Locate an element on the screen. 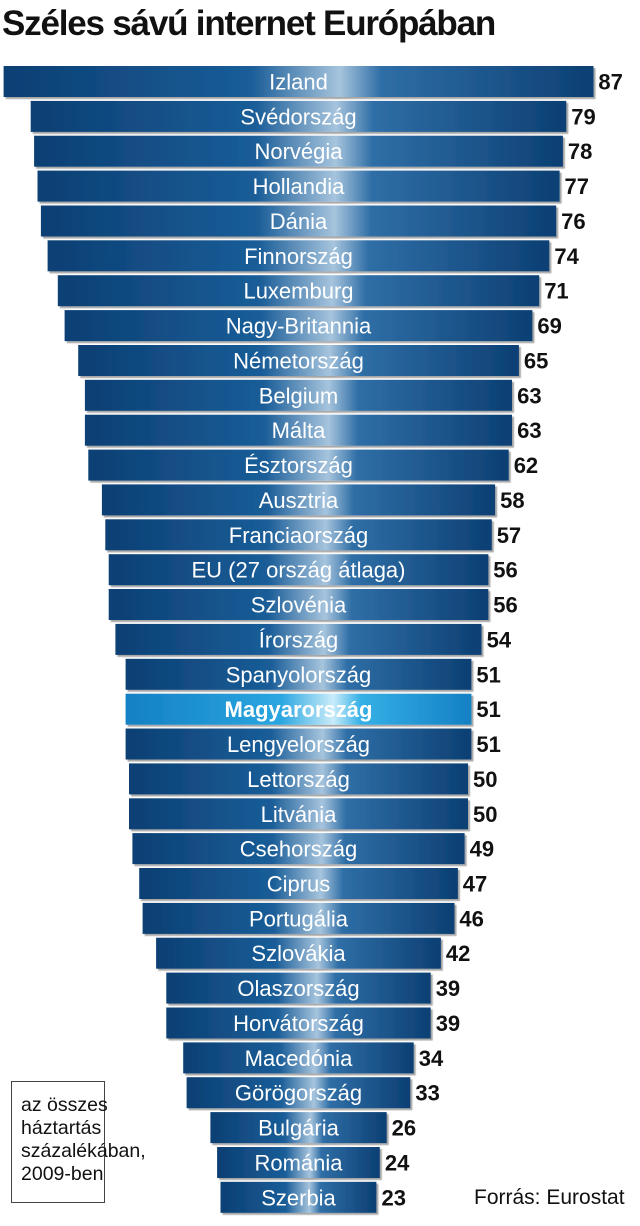 The width and height of the screenshot is (640, 1226). bar-category-label: Izland is located at coordinates (298, 82).